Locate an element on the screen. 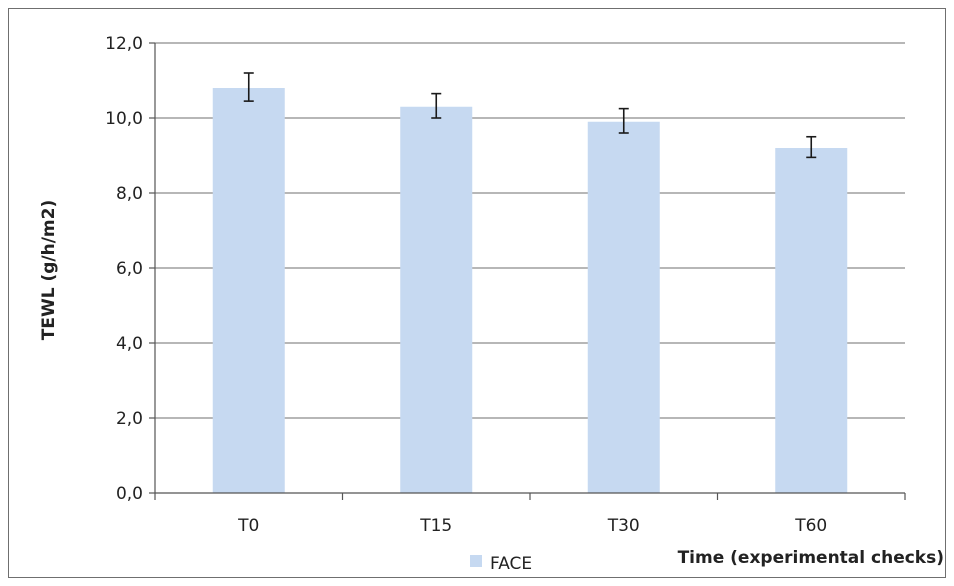 This screenshot has width=954, height=586. y-tick-label: 2,0 is located at coordinates (129, 419).